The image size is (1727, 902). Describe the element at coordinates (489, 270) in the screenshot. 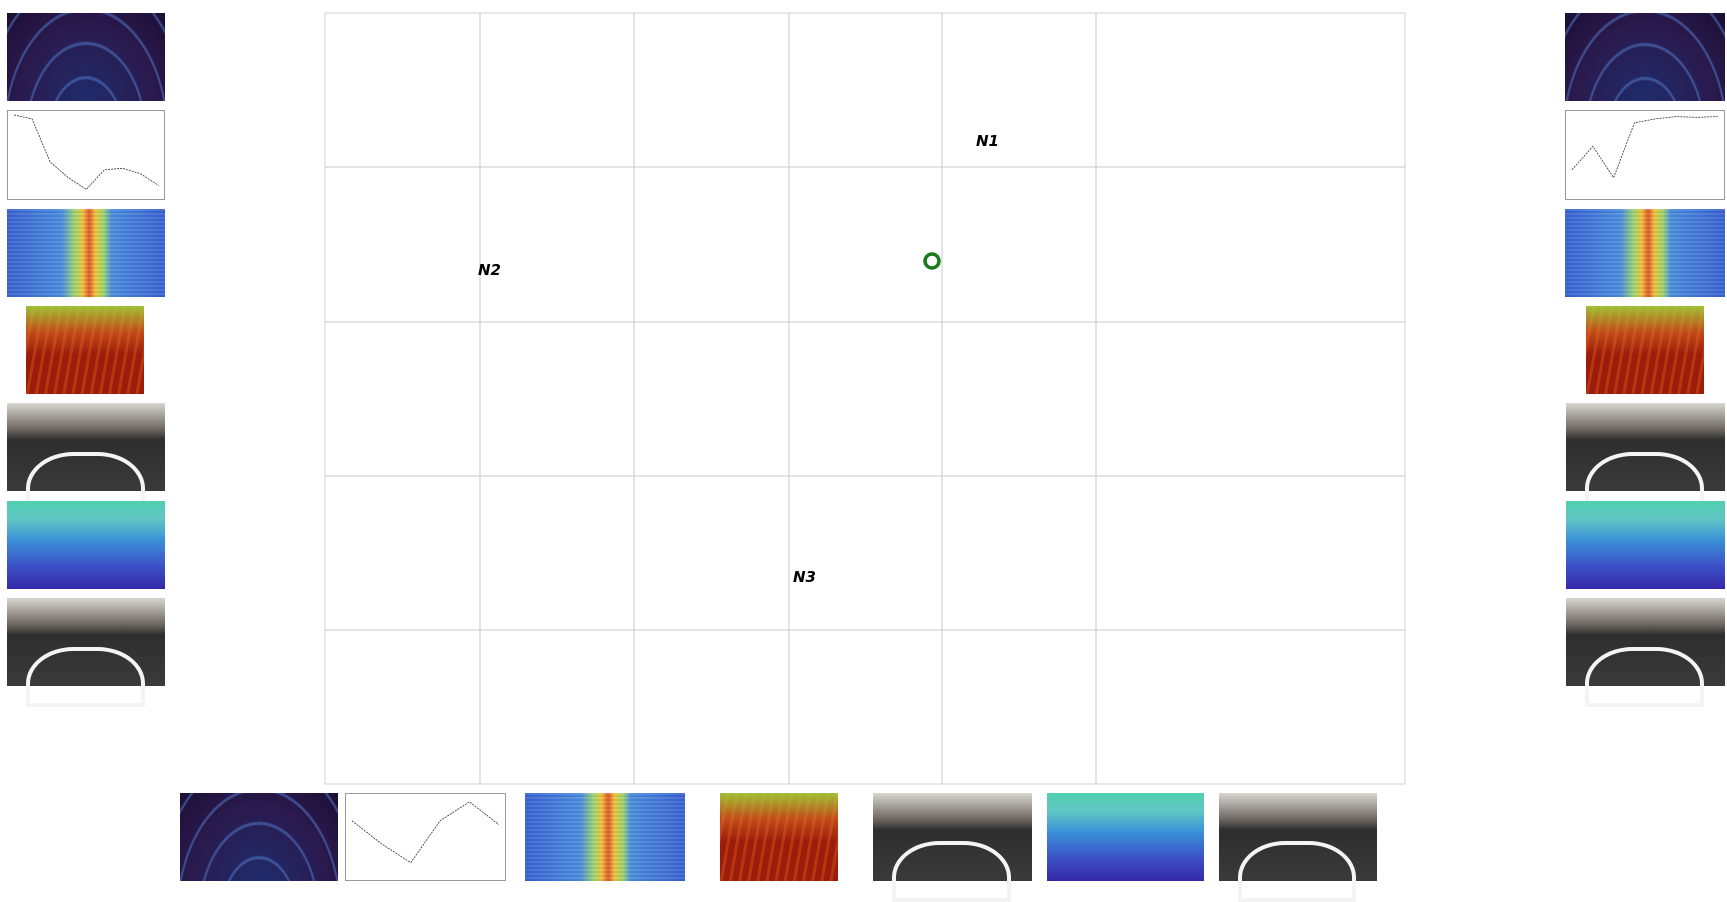

I see `node-label: N2` at that location.